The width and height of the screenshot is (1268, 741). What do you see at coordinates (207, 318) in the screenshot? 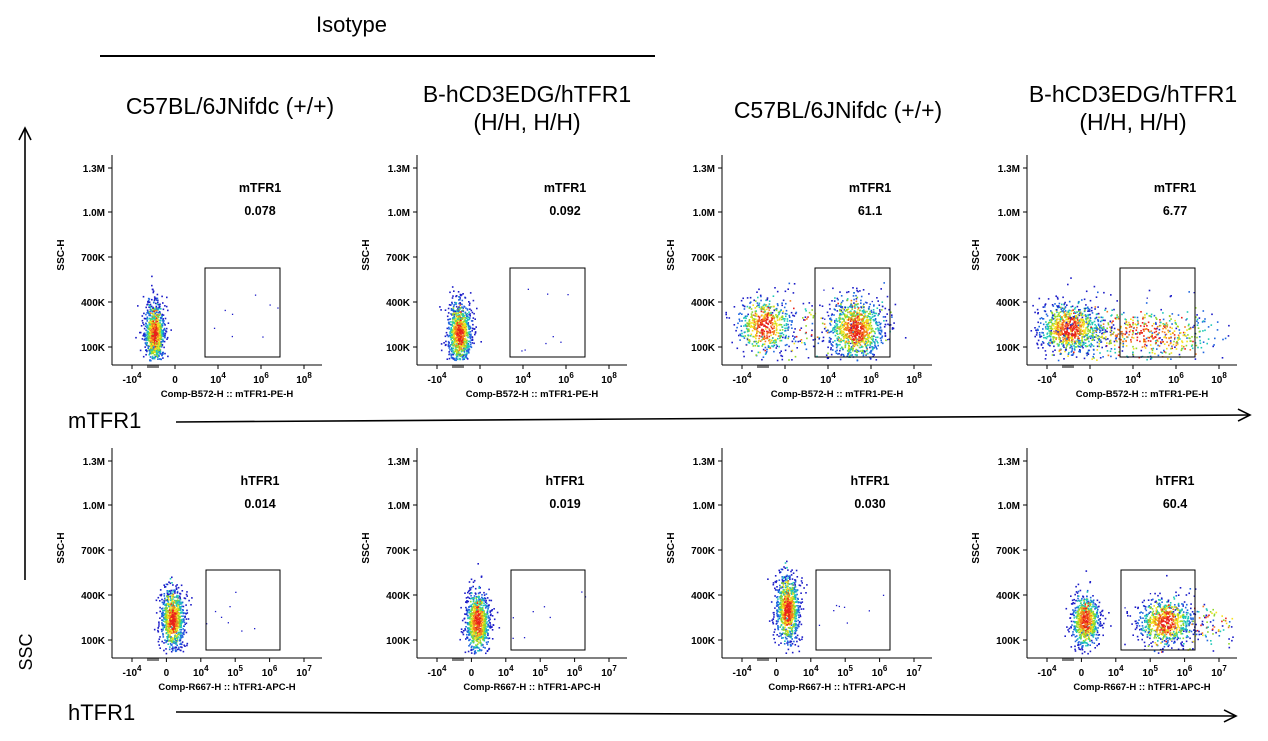
I see `scatter-points` at bounding box center [207, 318].